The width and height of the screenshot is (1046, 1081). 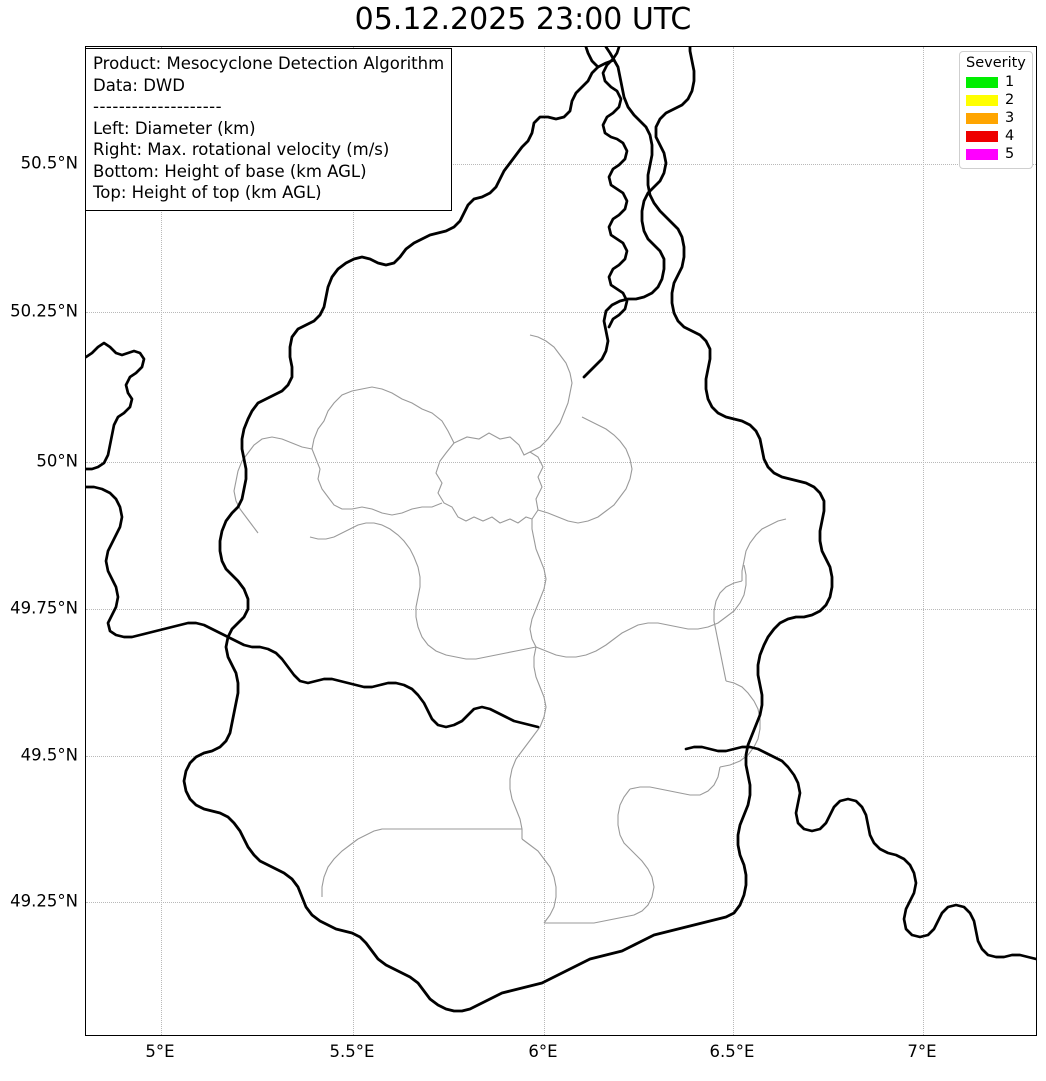 What do you see at coordinates (732, 1051) in the screenshot?
I see `xtick-65E: 6.5°E` at bounding box center [732, 1051].